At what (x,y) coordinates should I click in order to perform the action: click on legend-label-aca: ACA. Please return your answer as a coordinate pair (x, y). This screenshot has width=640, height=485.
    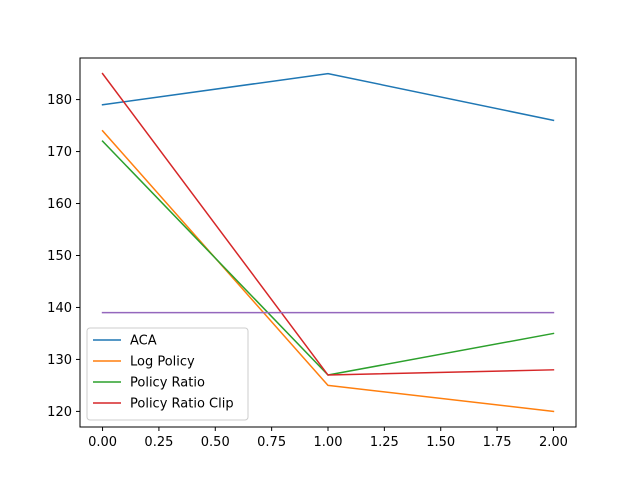
    Looking at the image, I should click on (143, 341).